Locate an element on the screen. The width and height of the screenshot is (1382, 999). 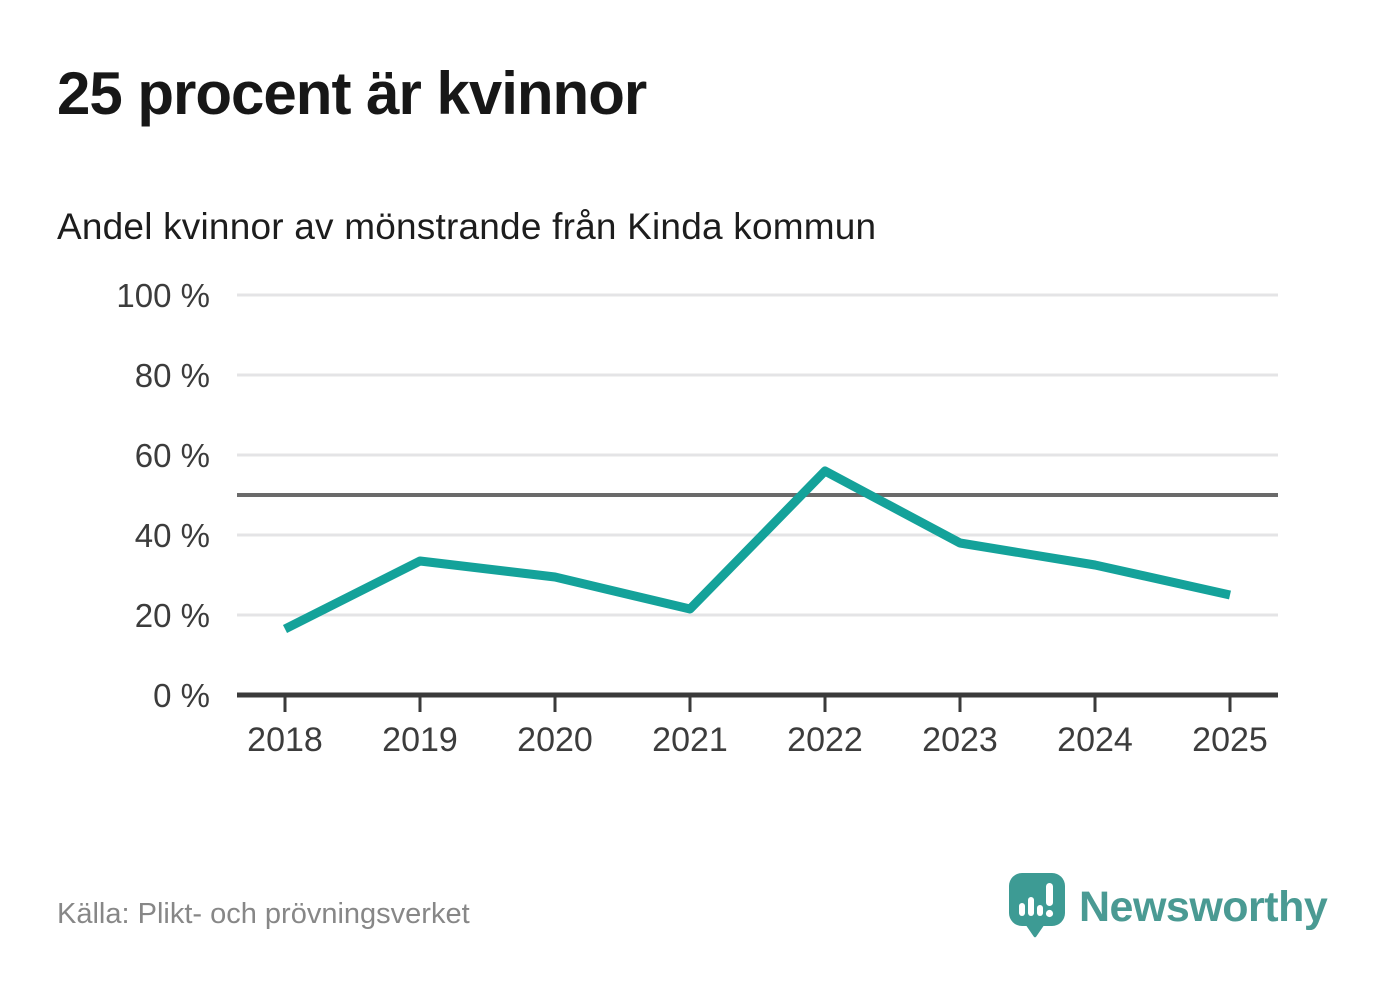
x-axis-label: 2018 is located at coordinates (285, 740).